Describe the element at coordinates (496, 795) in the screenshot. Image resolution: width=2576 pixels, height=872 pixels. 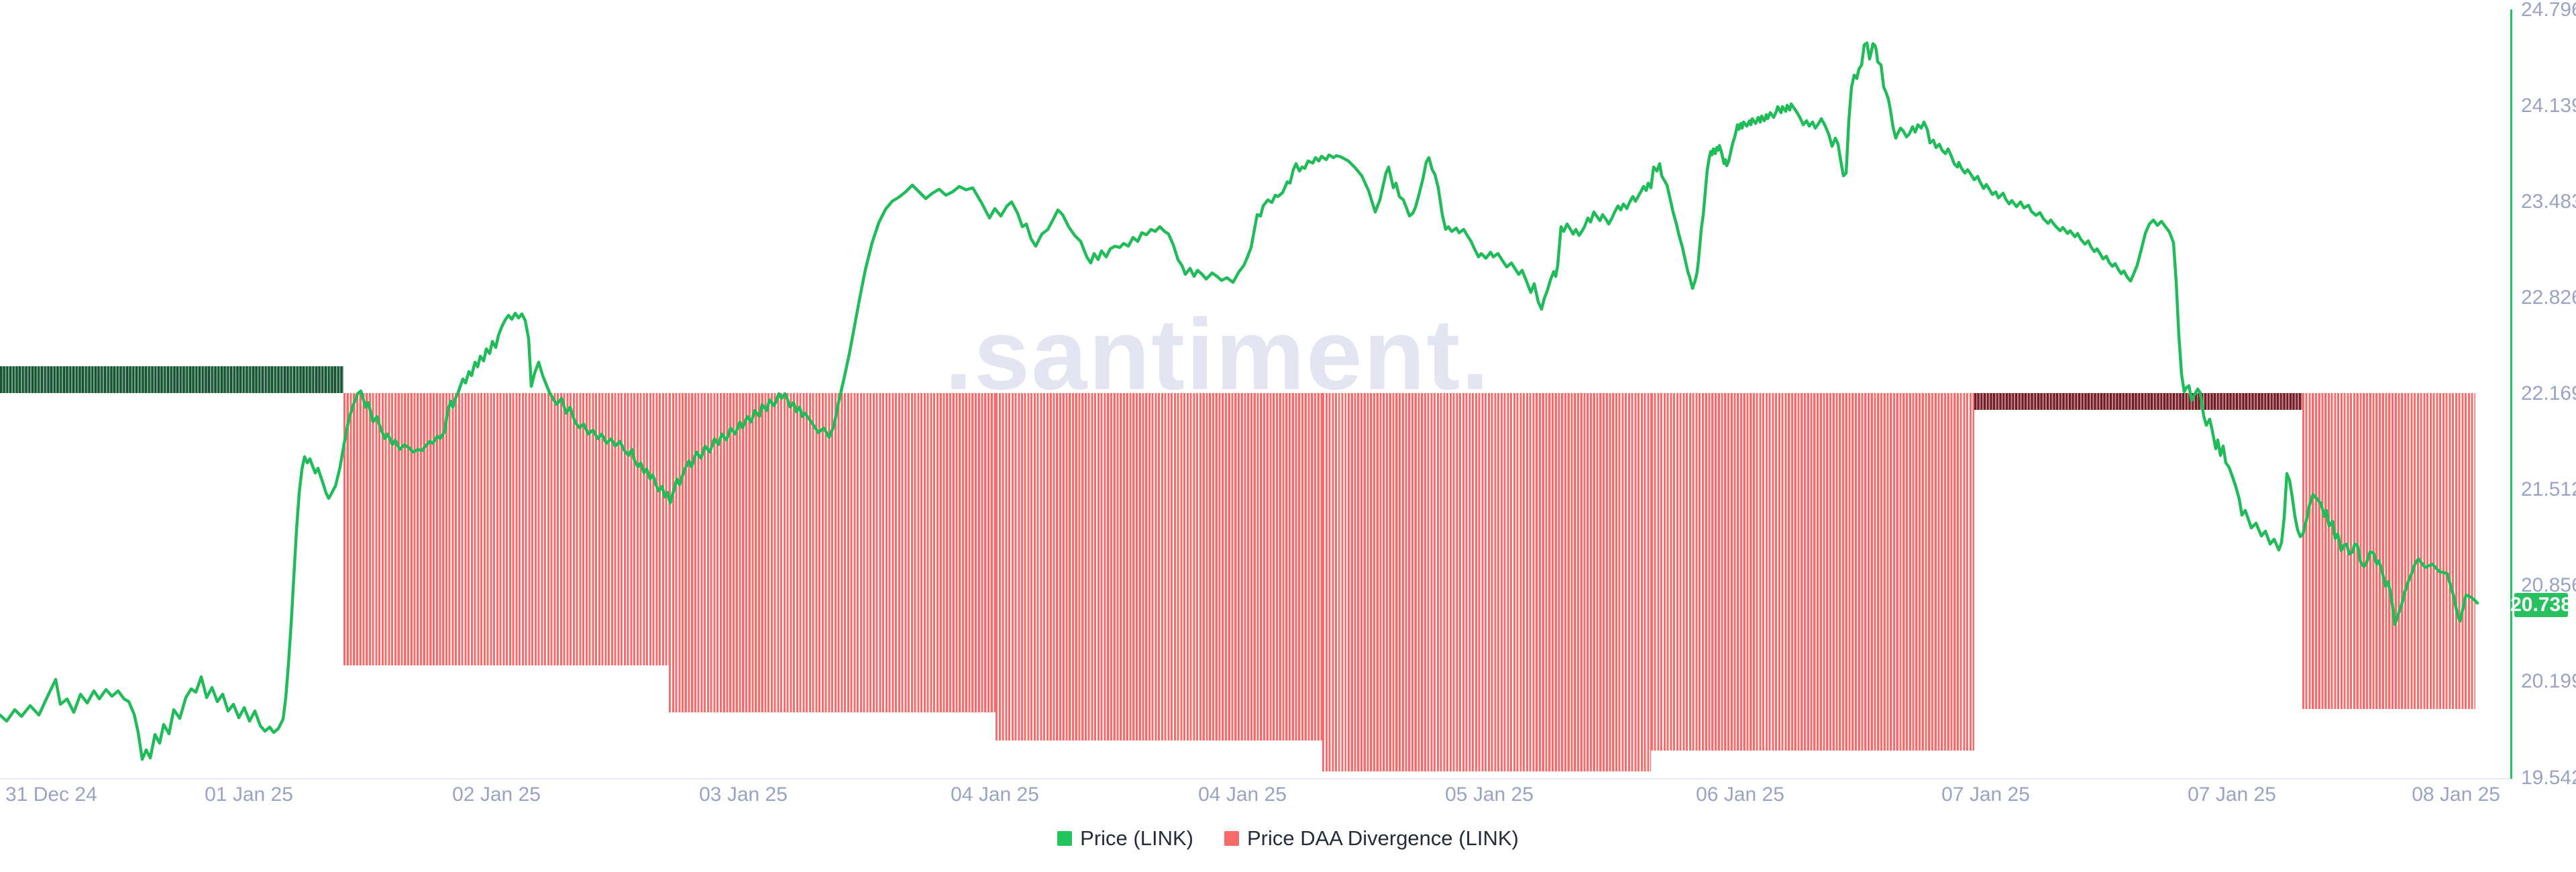
I see `x-tick-label: 02 Jan 25` at that location.